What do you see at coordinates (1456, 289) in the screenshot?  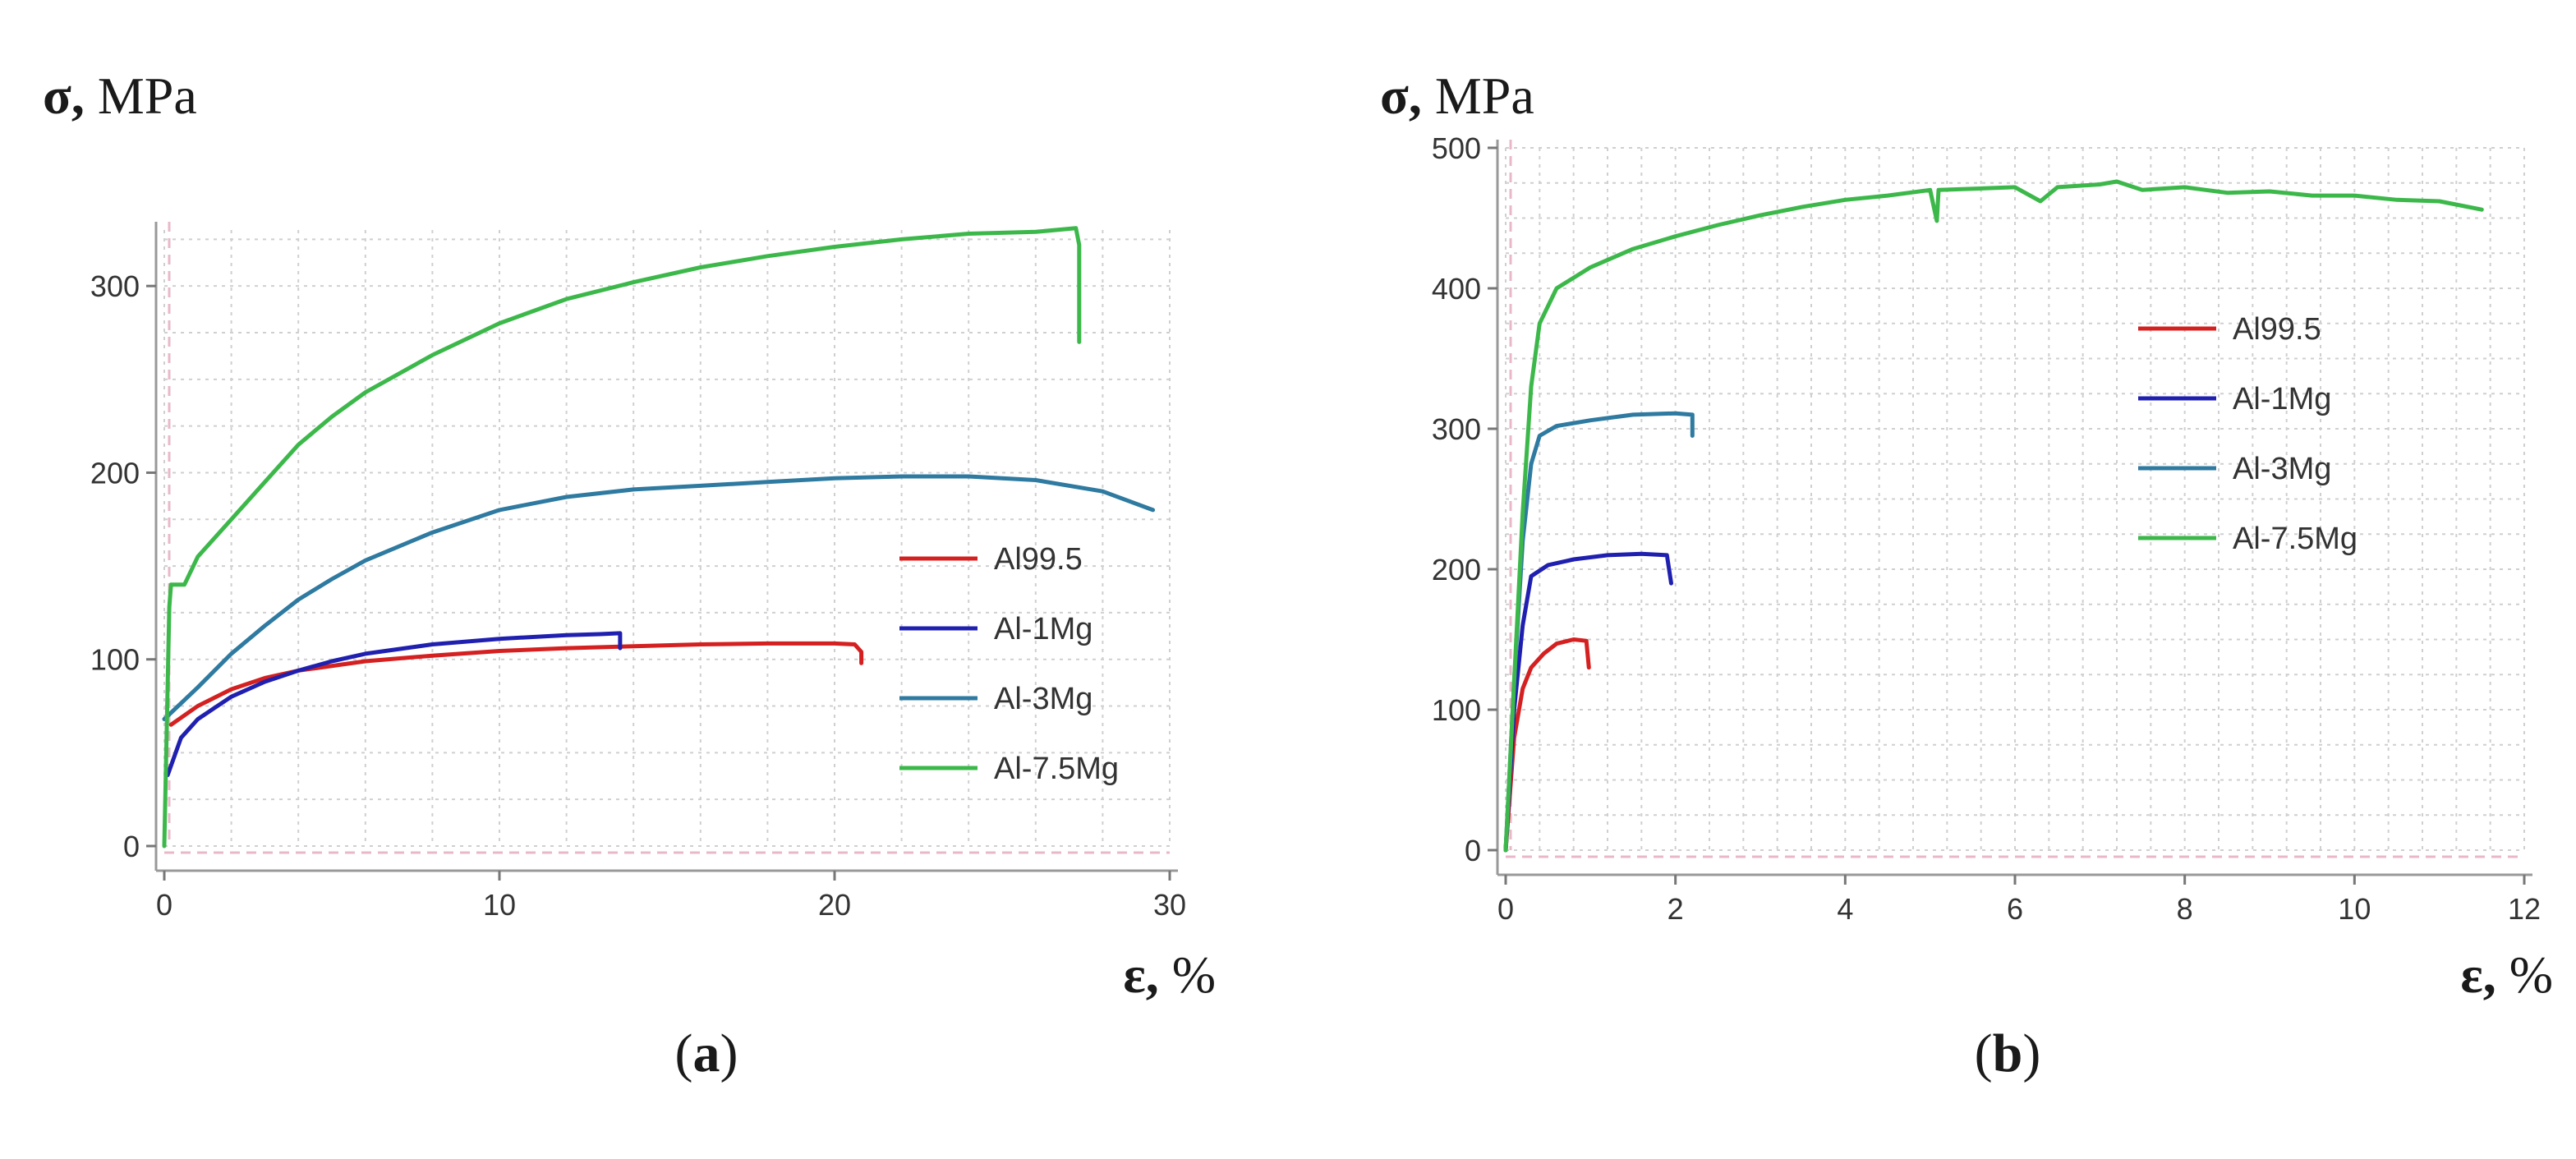 I see `chart-b-y-tick-label: 400` at bounding box center [1456, 289].